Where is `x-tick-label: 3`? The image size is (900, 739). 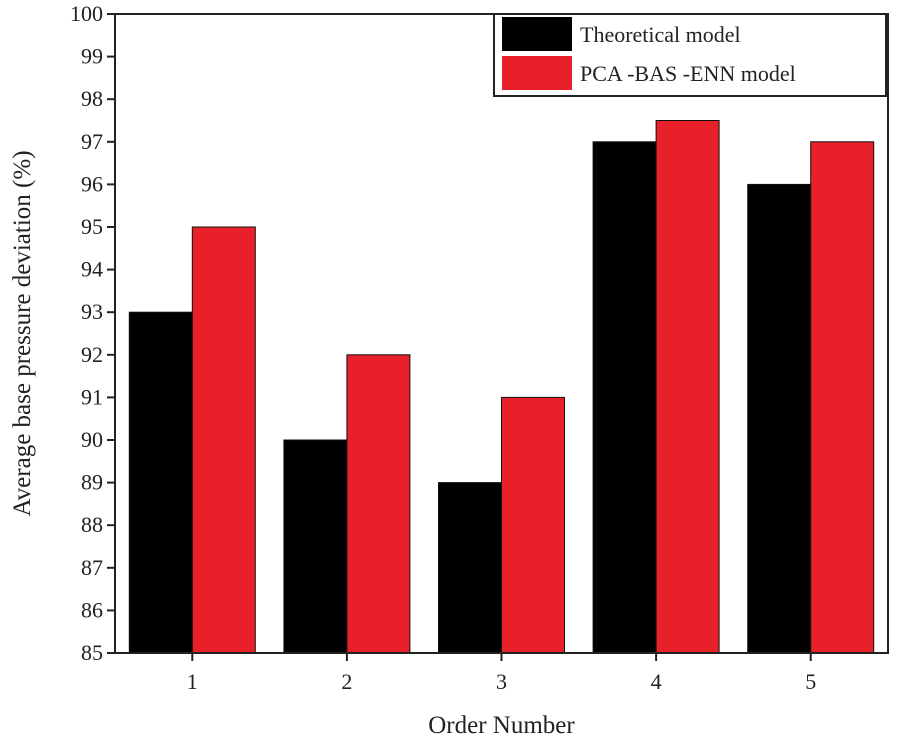
x-tick-label: 3 is located at coordinates (501, 681).